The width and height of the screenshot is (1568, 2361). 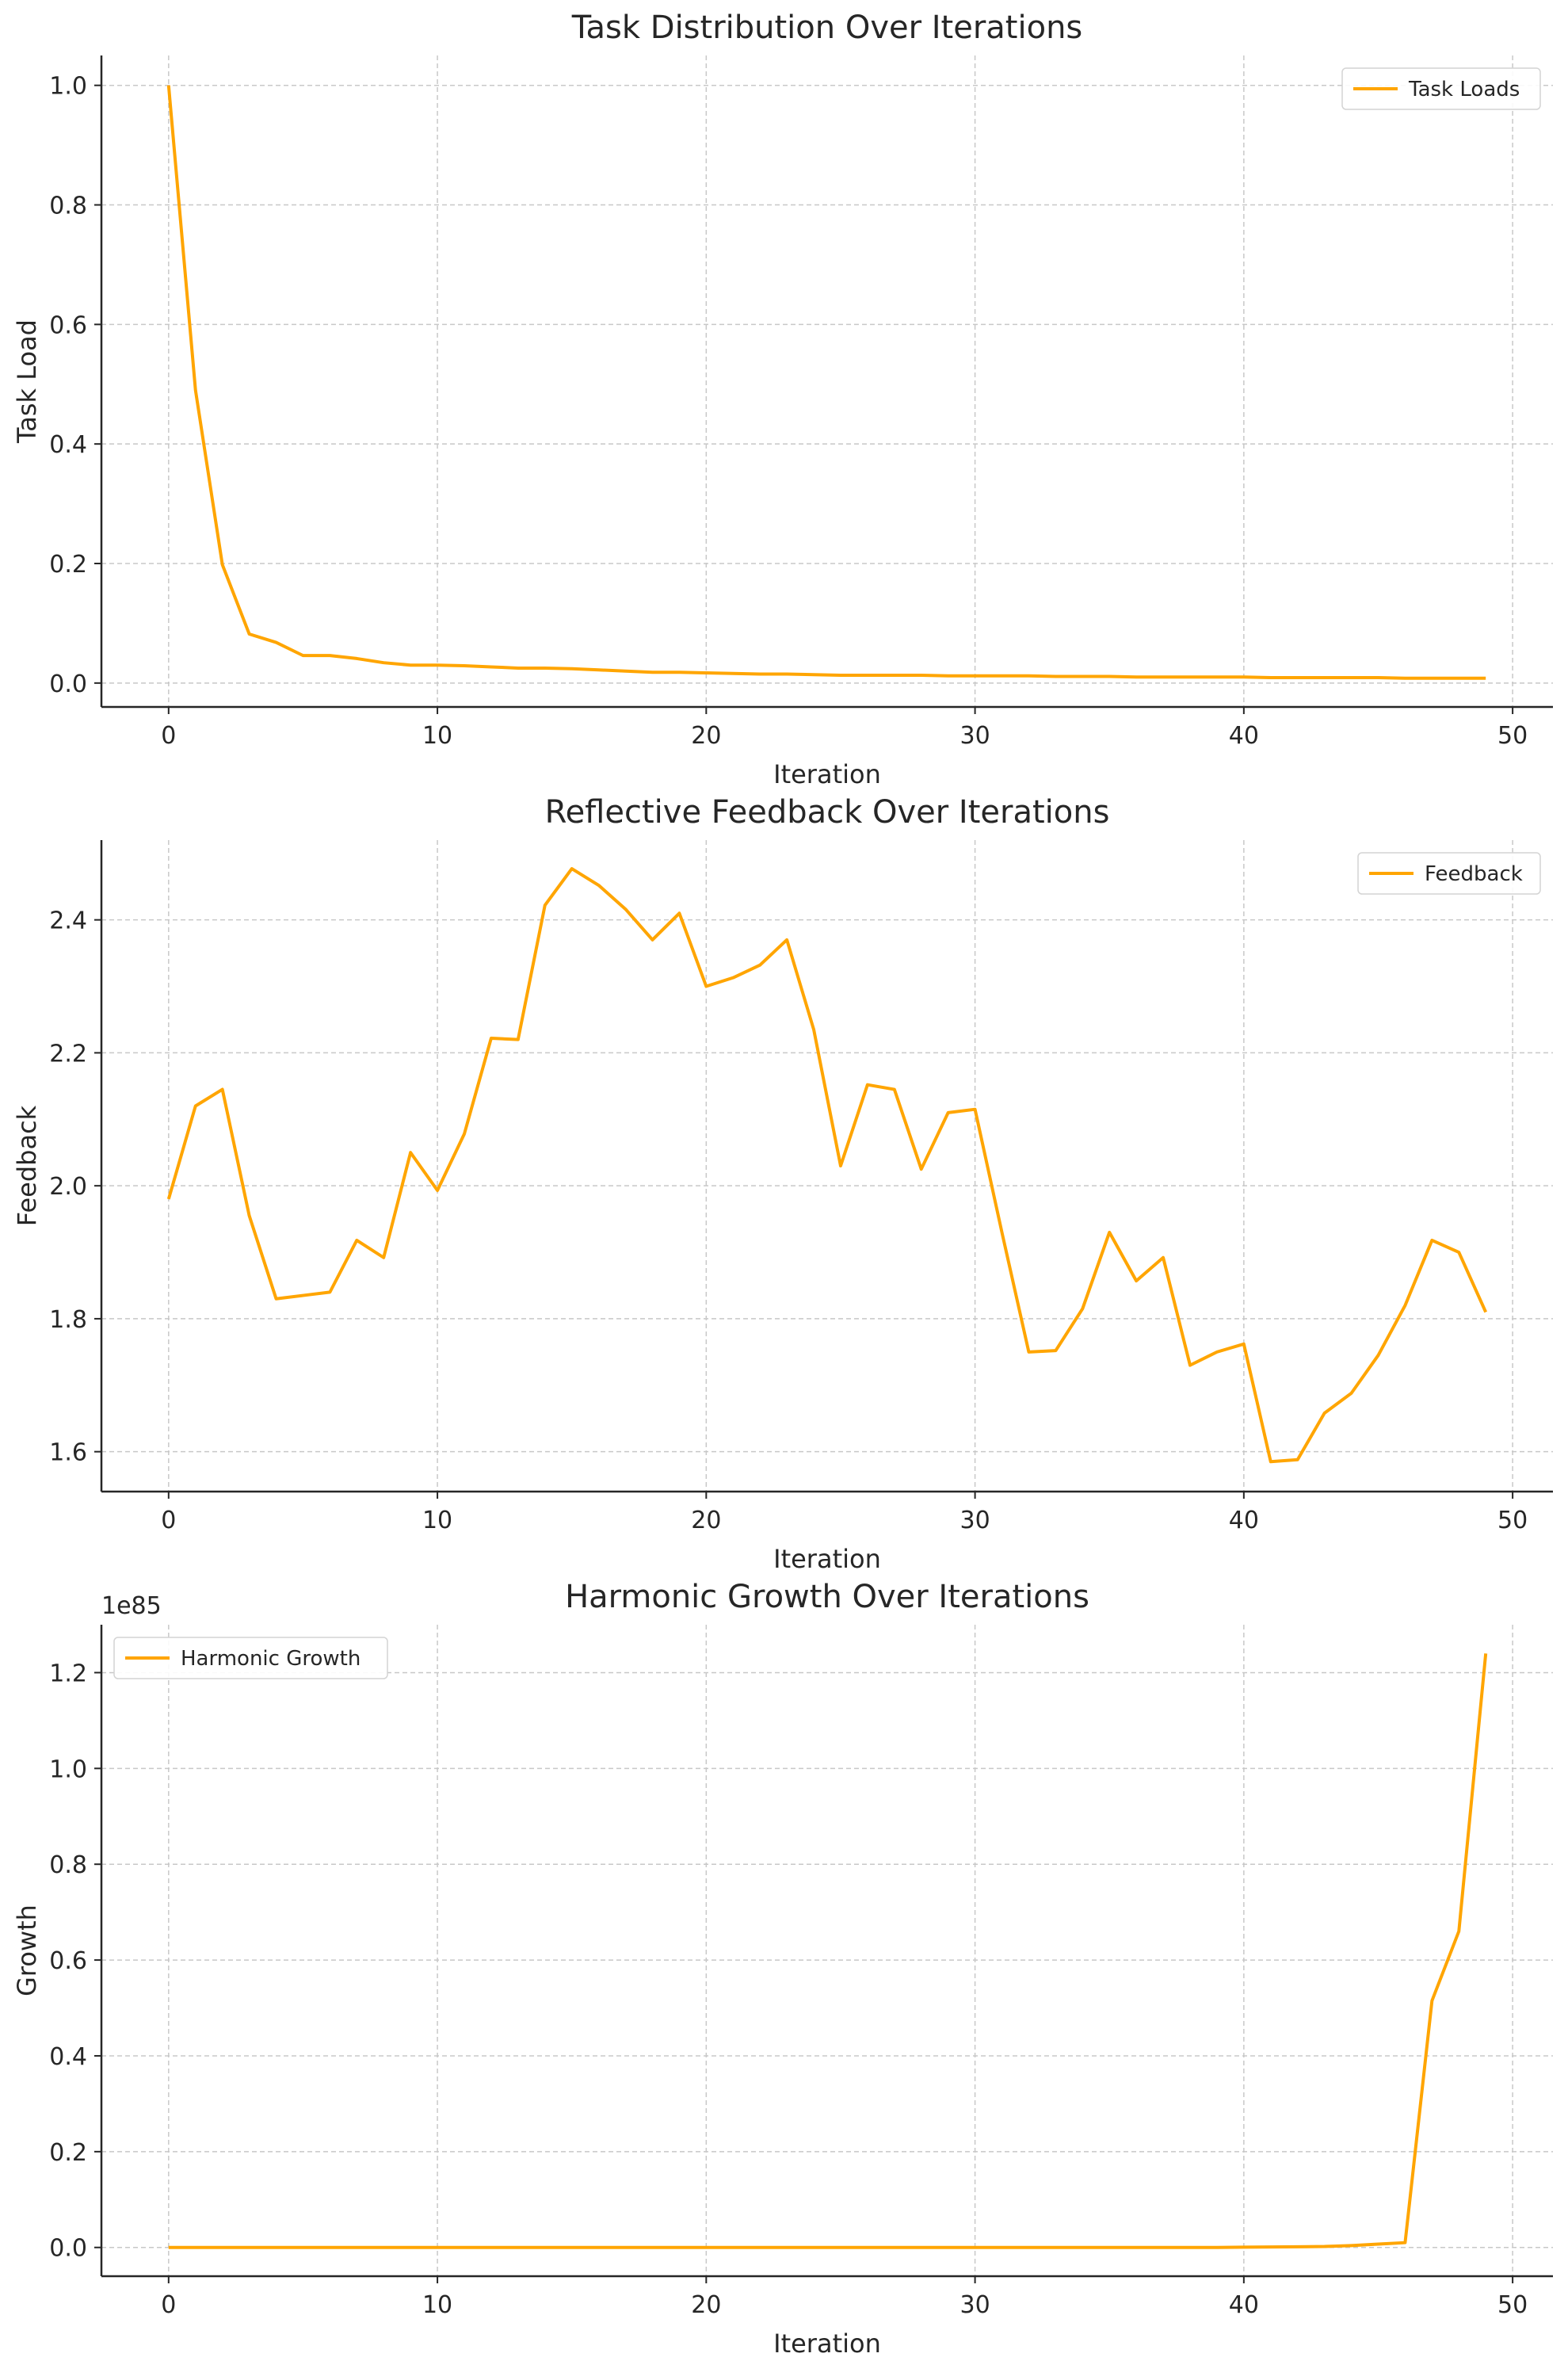 I want to click on reflective-feedback-y-tick-label: 1.8, so click(x=68, y=1320).